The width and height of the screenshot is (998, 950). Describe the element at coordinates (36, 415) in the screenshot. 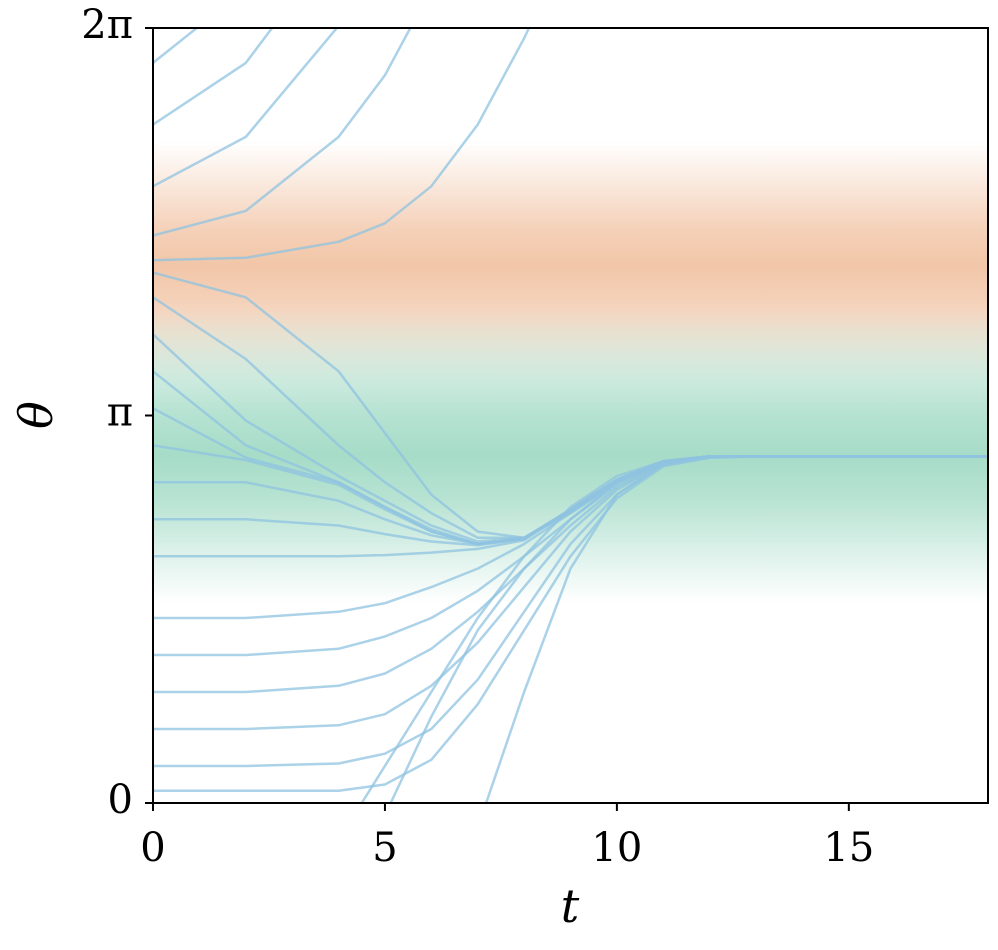

I see `y-axis-label: θ` at that location.